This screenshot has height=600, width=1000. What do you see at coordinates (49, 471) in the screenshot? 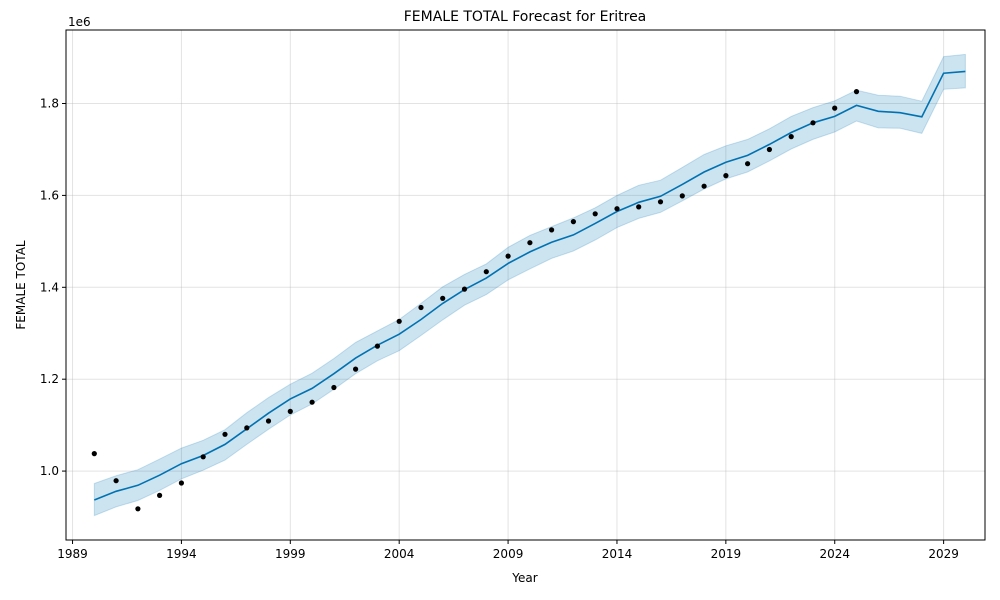
I see `y-tick-label: 1.0` at bounding box center [49, 471].